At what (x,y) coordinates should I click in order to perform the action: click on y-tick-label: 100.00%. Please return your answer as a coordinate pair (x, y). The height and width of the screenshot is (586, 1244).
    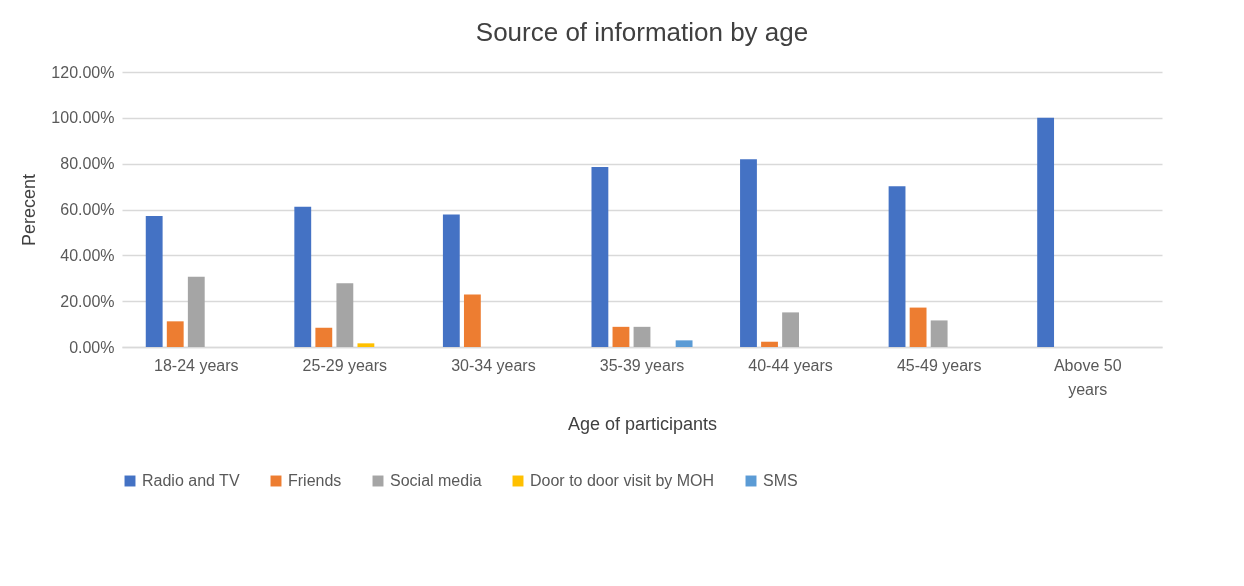
    Looking at the image, I should click on (83, 118).